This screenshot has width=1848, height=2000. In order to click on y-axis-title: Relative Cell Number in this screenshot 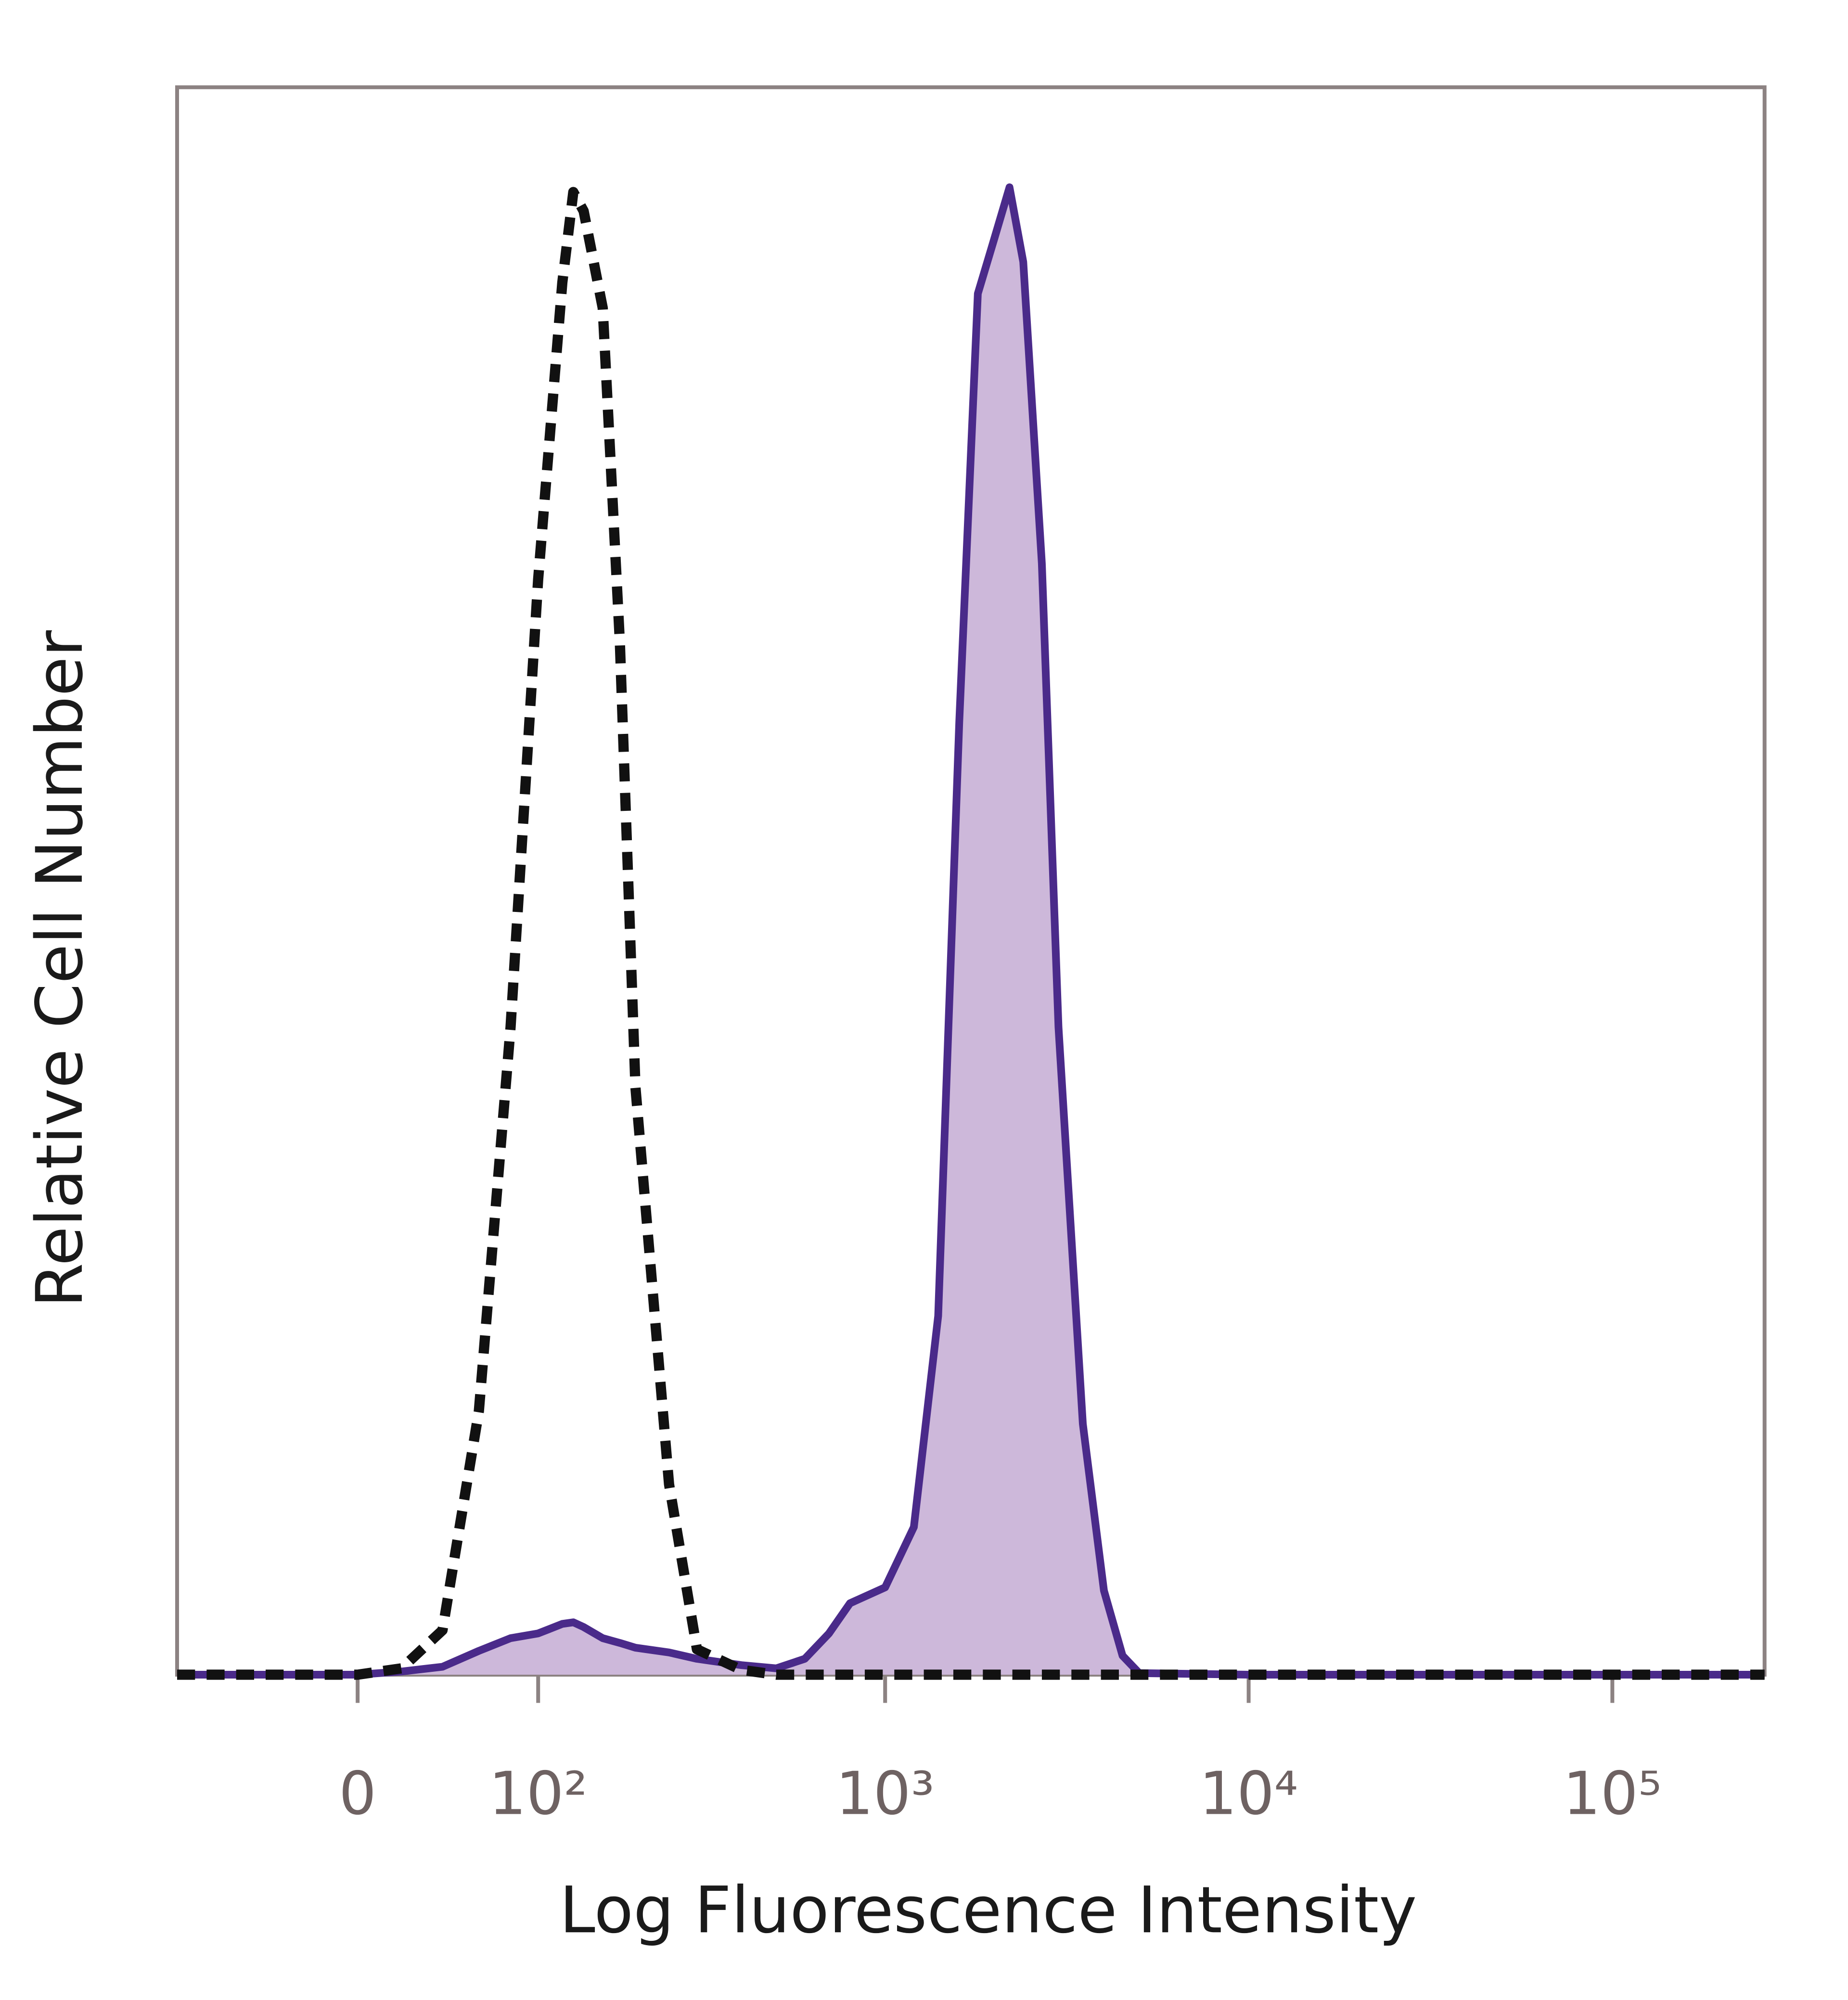, I will do `click(60, 969)`.